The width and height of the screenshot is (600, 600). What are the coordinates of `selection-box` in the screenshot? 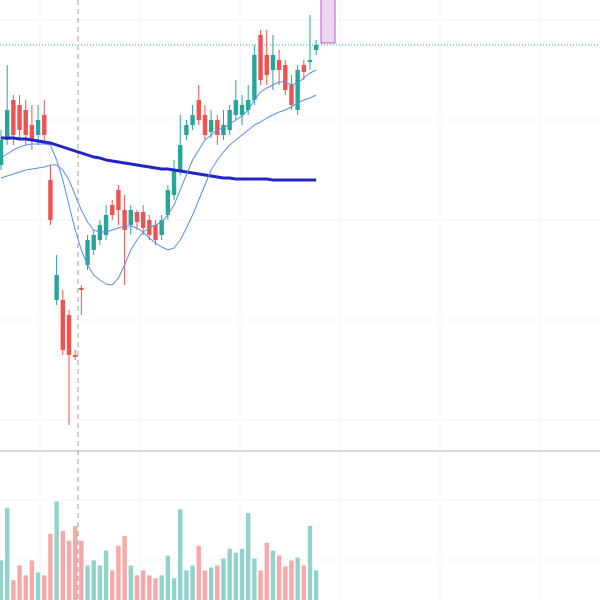 It's located at (328, 22).